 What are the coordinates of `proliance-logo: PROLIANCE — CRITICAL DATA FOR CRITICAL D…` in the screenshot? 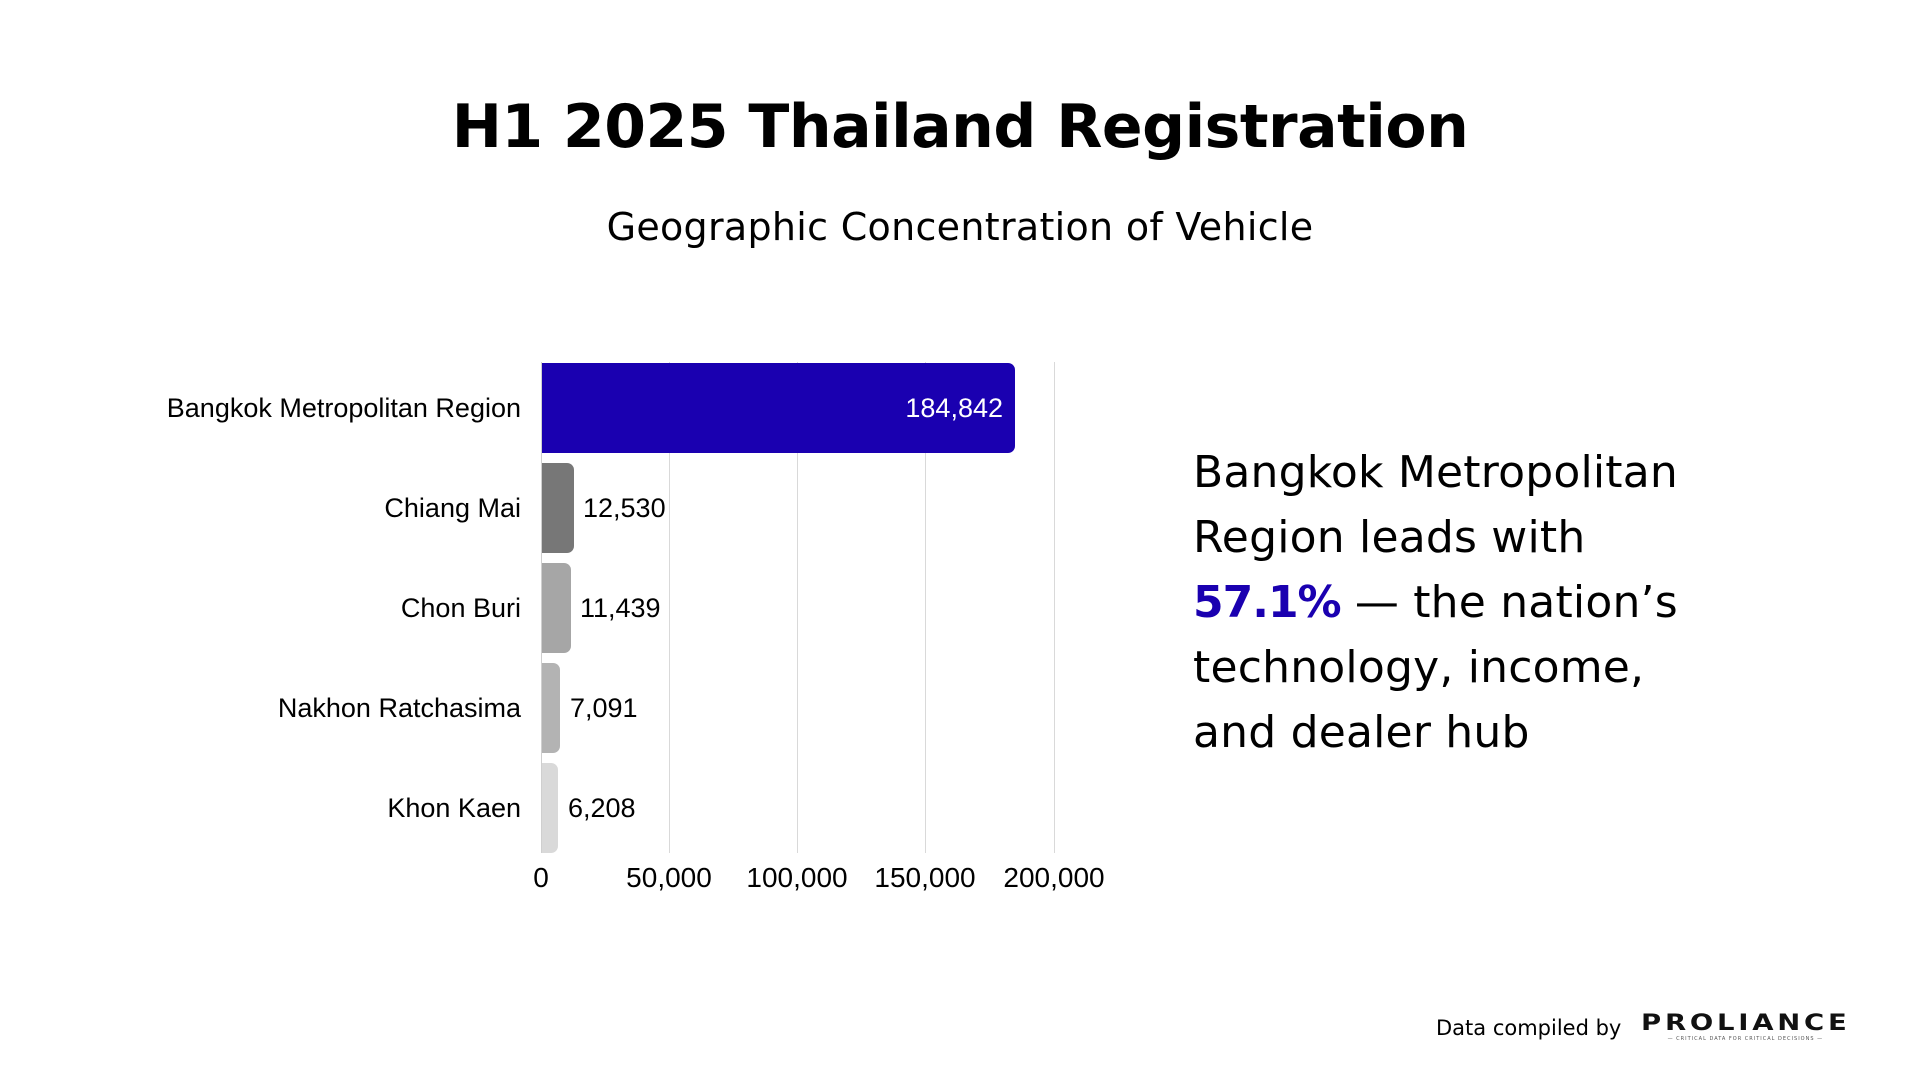 It's located at (1745, 1028).